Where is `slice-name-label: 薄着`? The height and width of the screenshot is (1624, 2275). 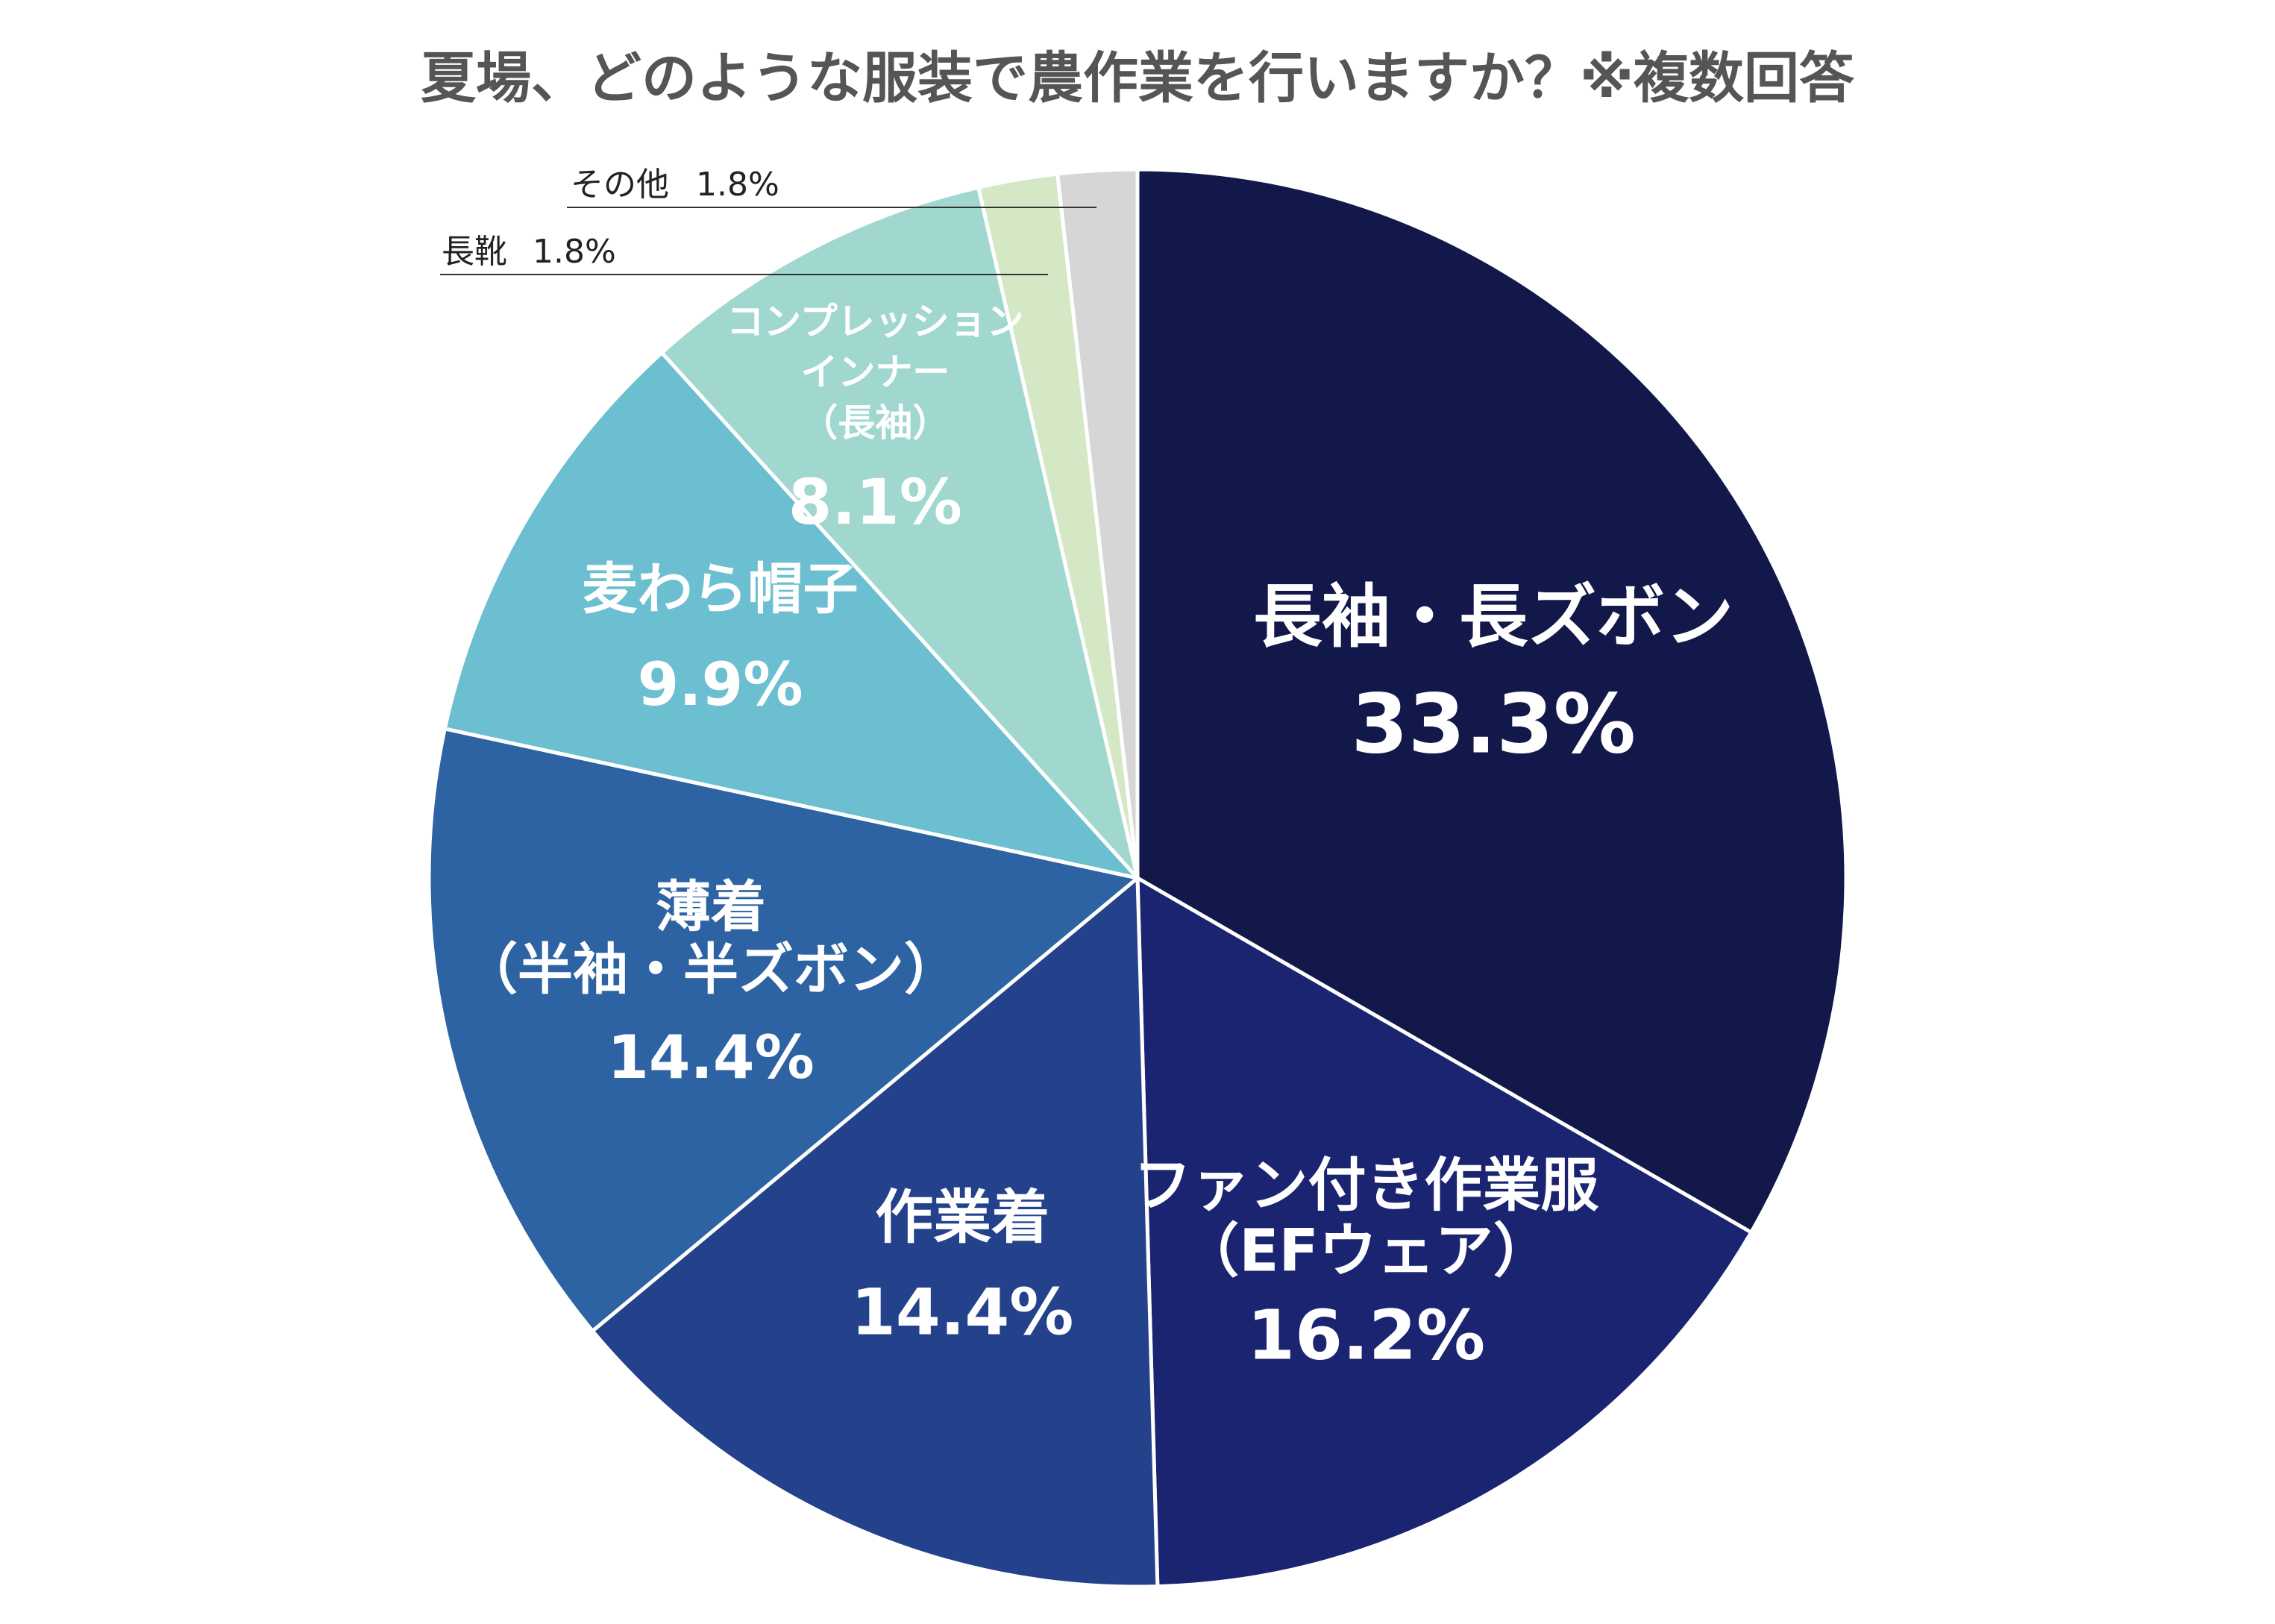 slice-name-label: 薄着 is located at coordinates (711, 907).